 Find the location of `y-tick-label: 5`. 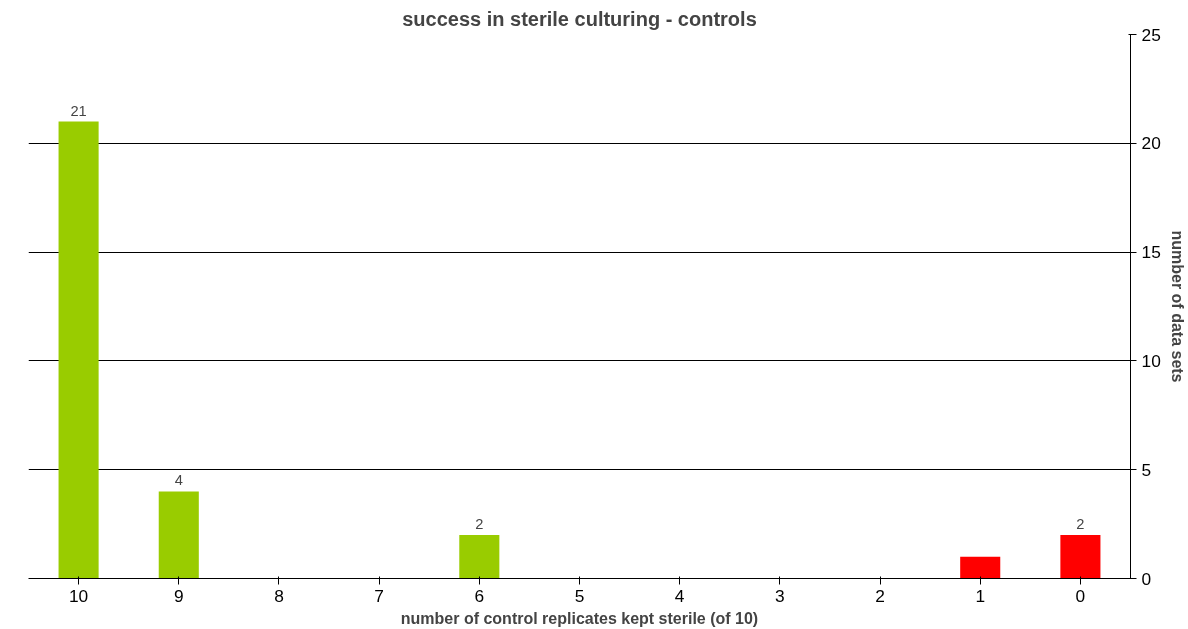

y-tick-label: 5 is located at coordinates (1146, 469).